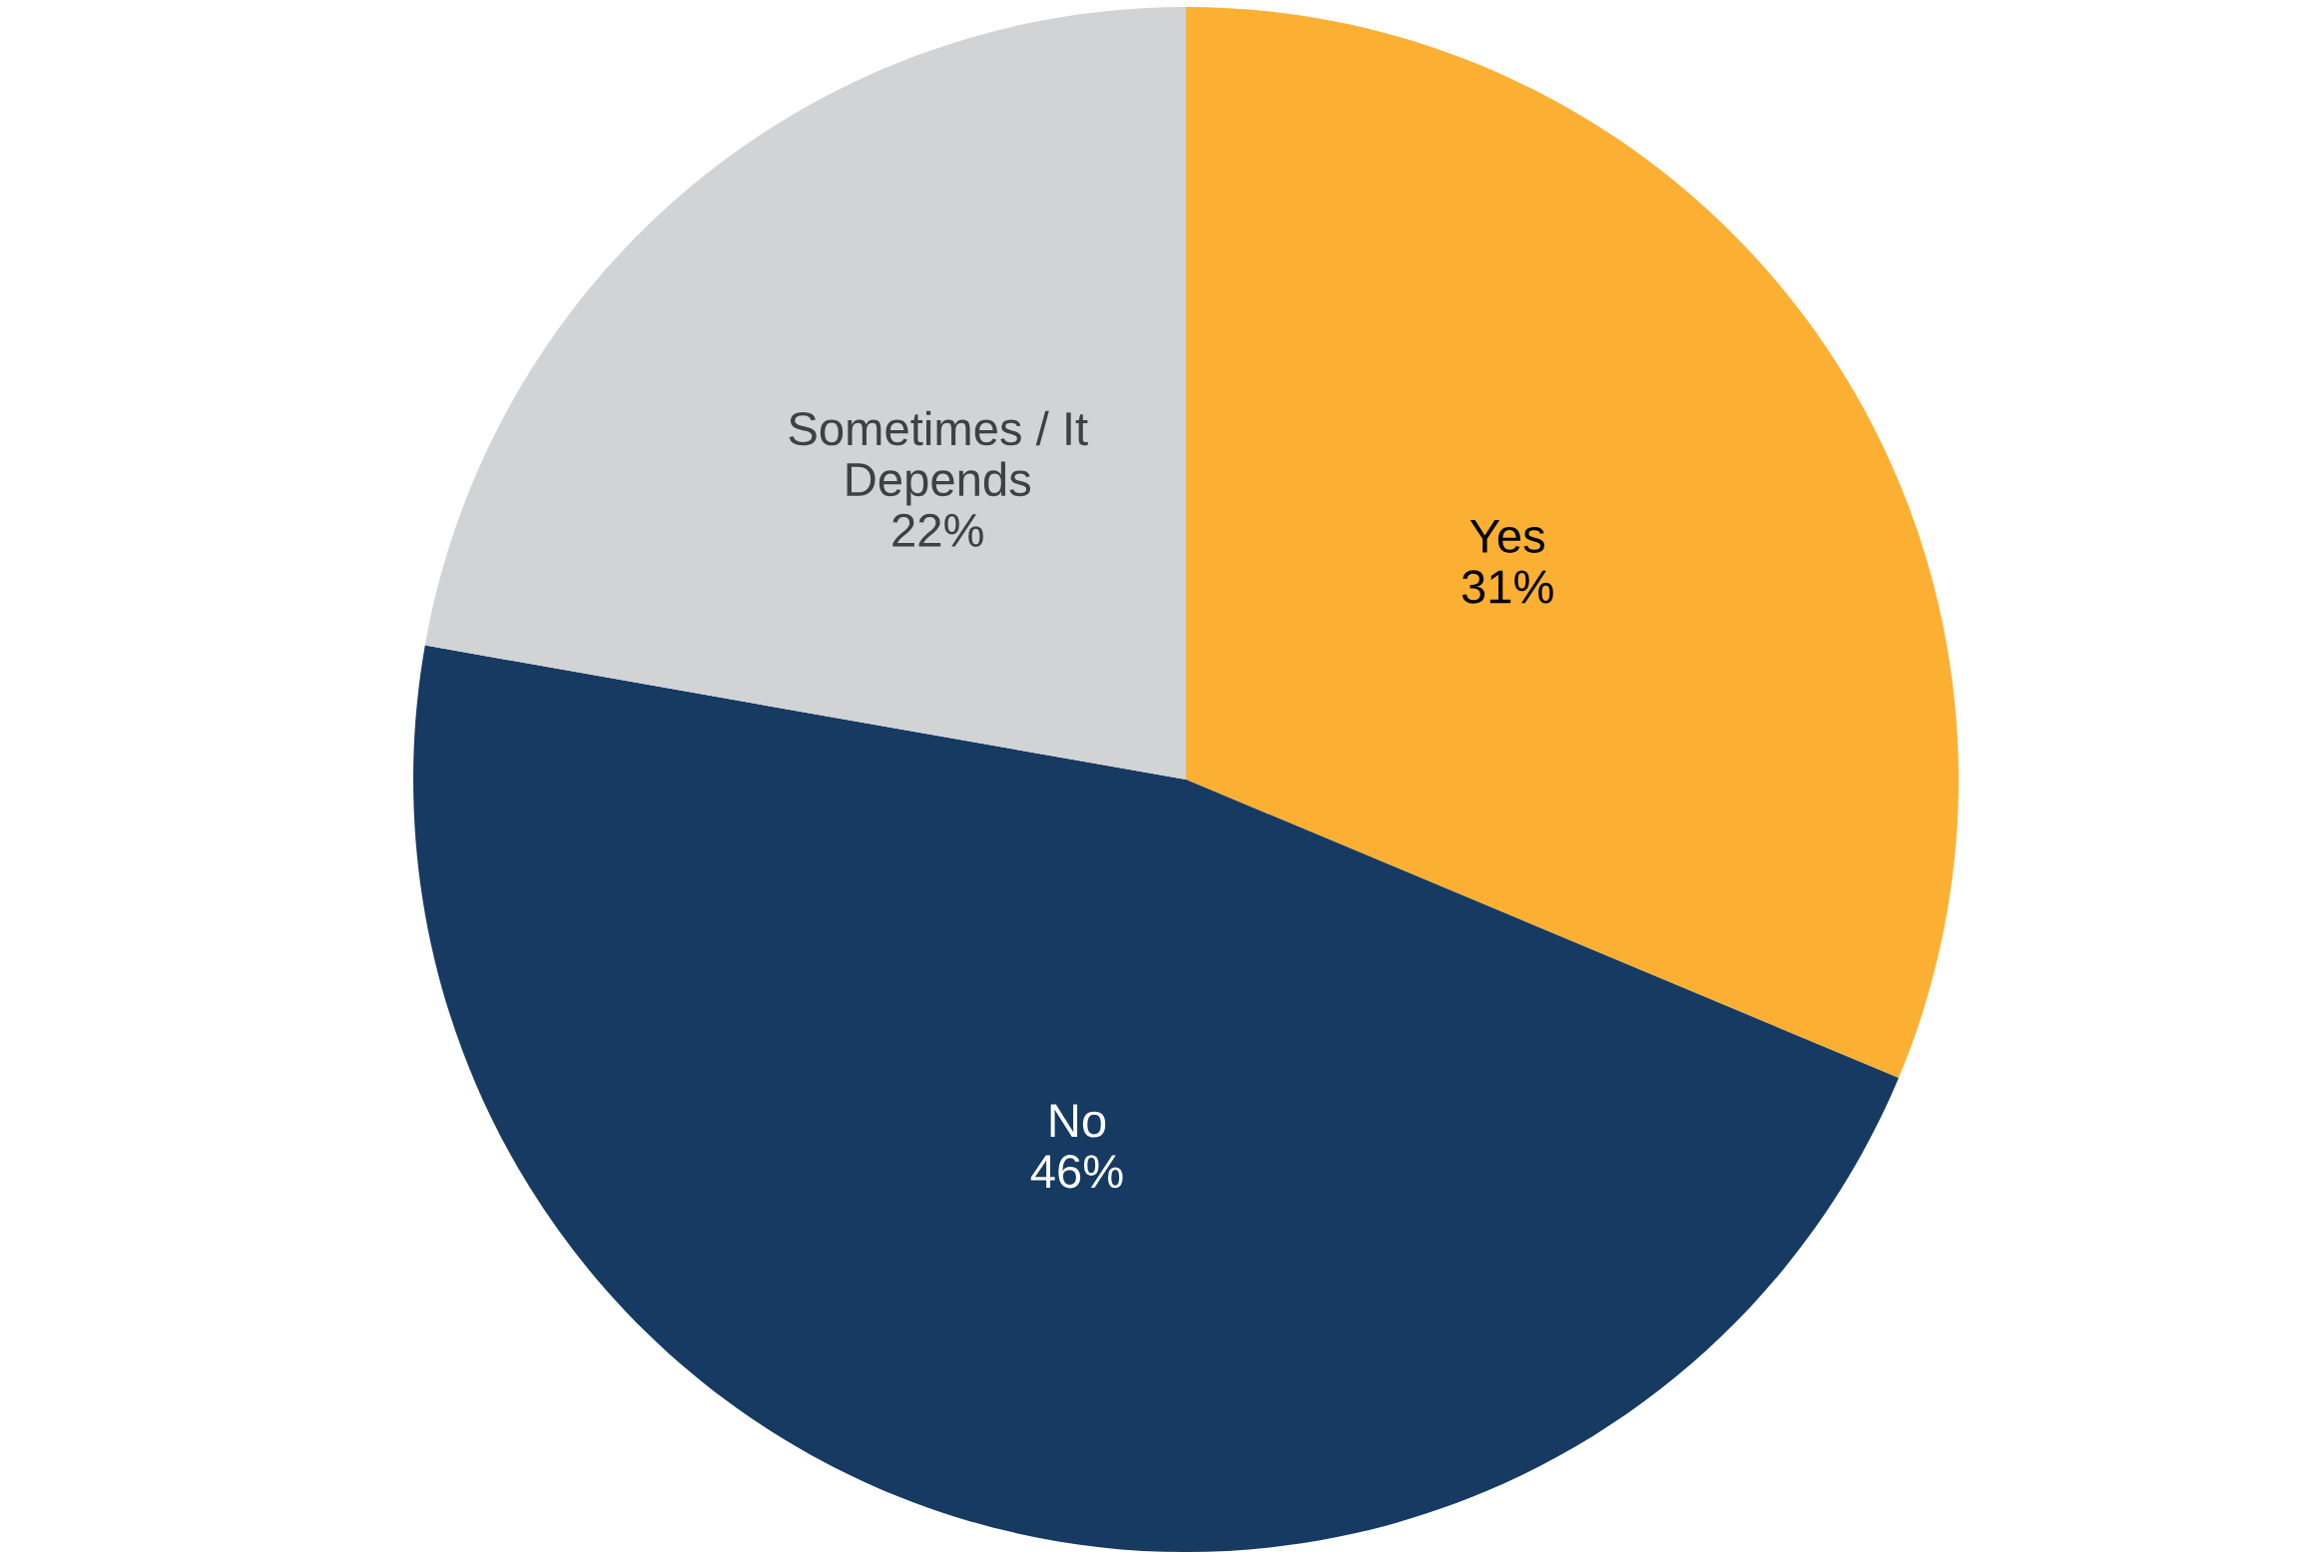  What do you see at coordinates (1507, 536) in the screenshot?
I see `slice-label: Yes` at bounding box center [1507, 536].